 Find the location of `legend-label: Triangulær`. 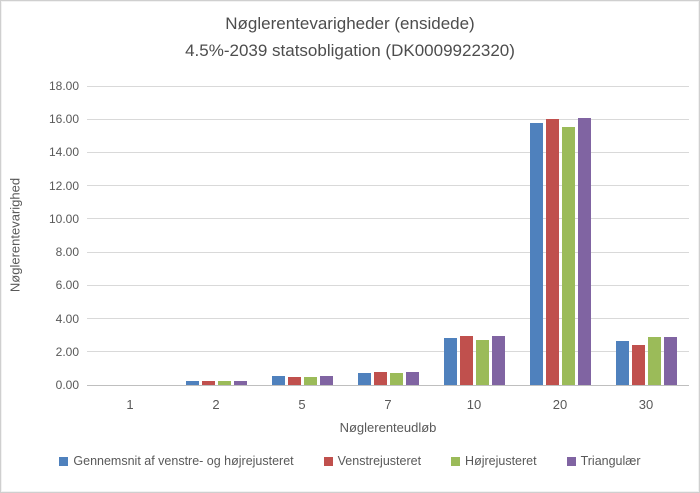

legend-label: Triangulær is located at coordinates (610, 461).